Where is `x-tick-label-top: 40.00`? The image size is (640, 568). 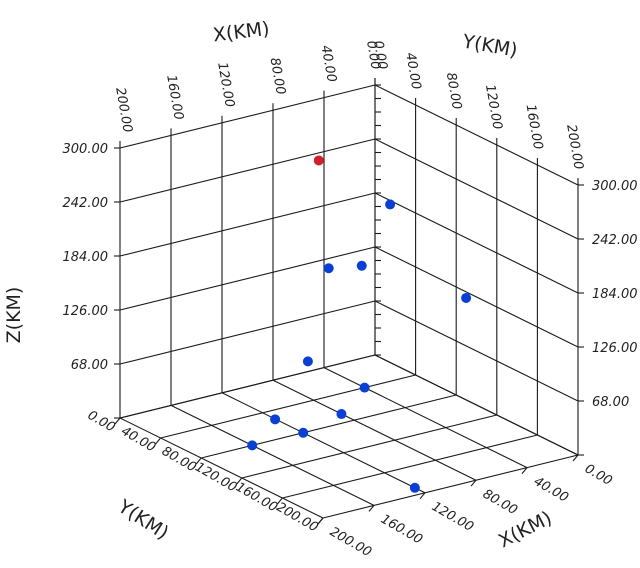 x-tick-label-top: 40.00 is located at coordinates (328, 63).